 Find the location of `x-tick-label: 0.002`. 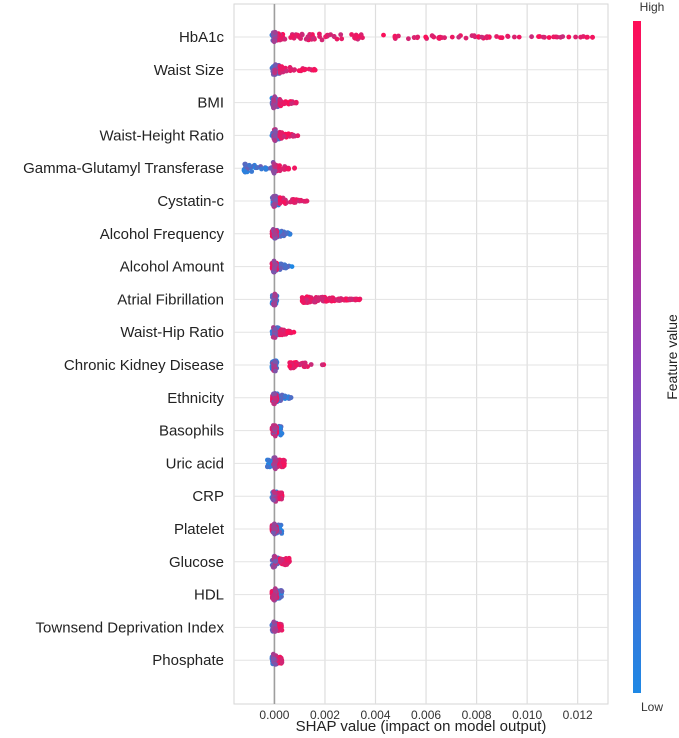

x-tick-label: 0.002 is located at coordinates (325, 715).